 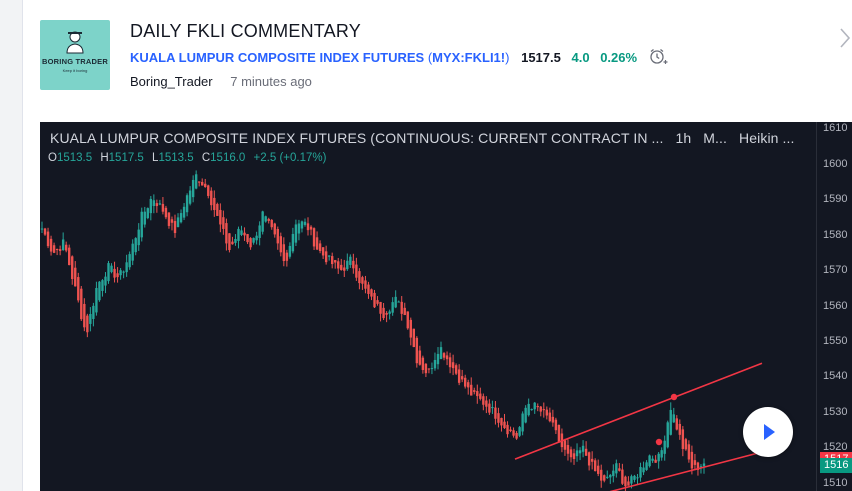 What do you see at coordinates (75, 42) in the screenshot?
I see `trader-figure-icon` at bounding box center [75, 42].